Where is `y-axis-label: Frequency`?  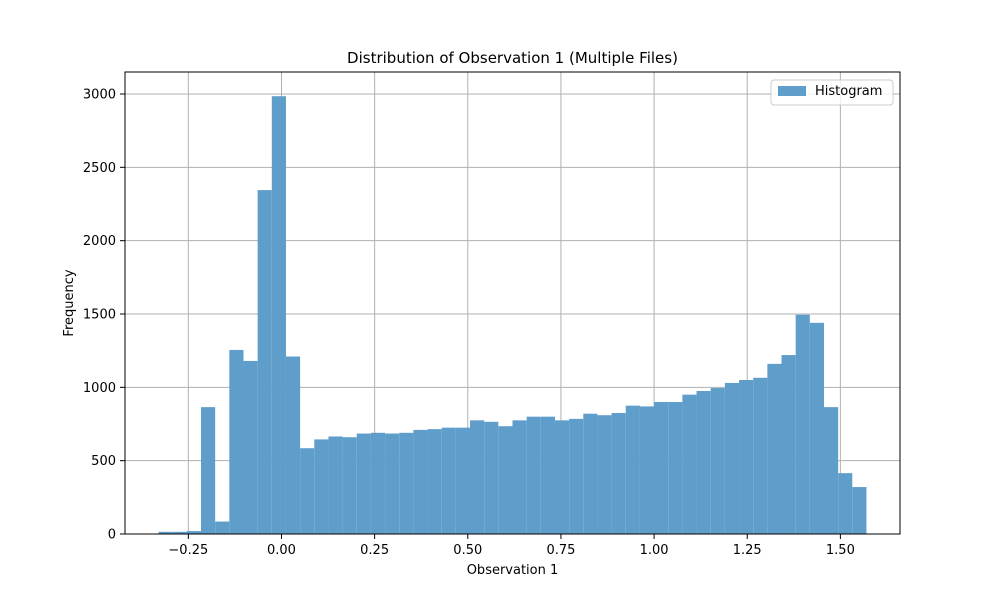 y-axis-label: Frequency is located at coordinates (69, 302).